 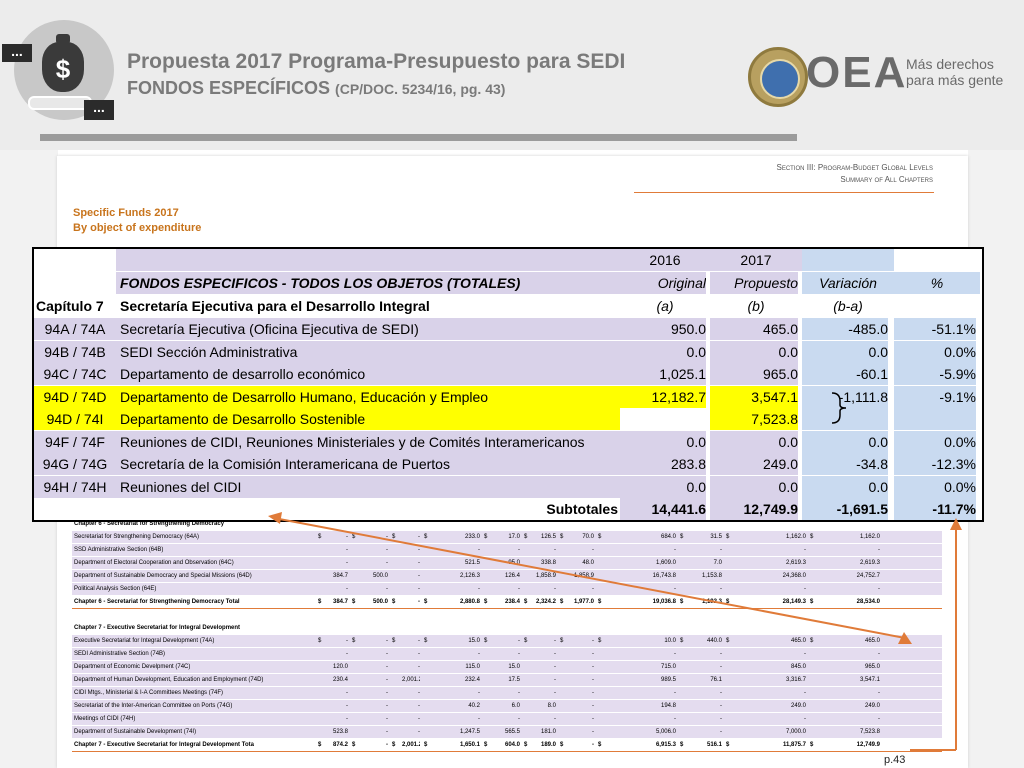 I want to click on row-code: 94B / 74B, so click(x=75, y=351).